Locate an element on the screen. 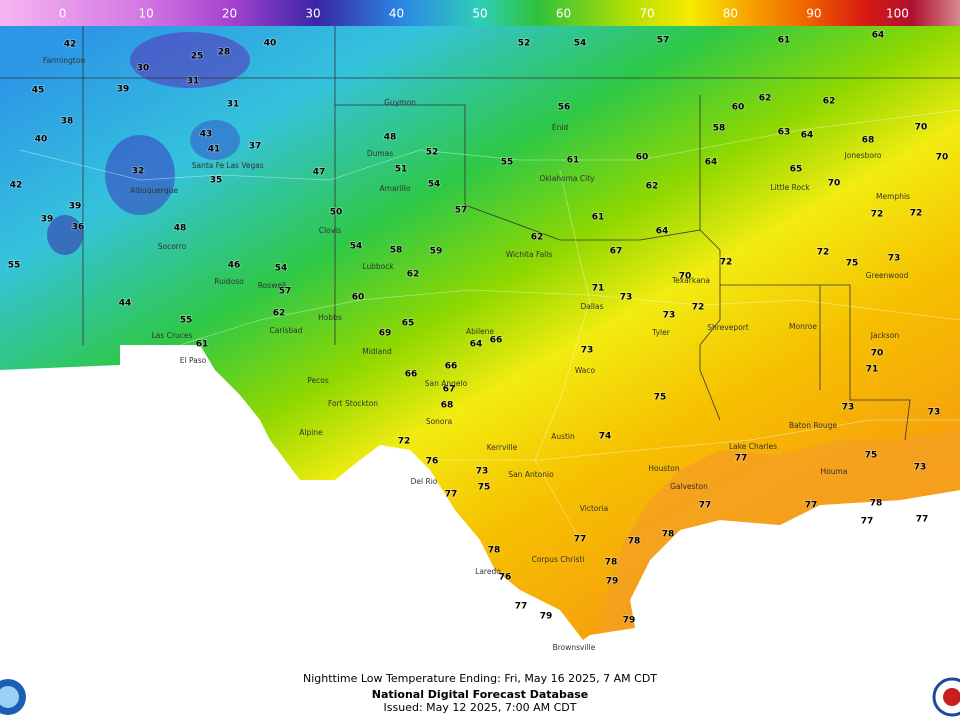 The height and width of the screenshot is (720, 960). temperature-label: 37 is located at coordinates (255, 147).